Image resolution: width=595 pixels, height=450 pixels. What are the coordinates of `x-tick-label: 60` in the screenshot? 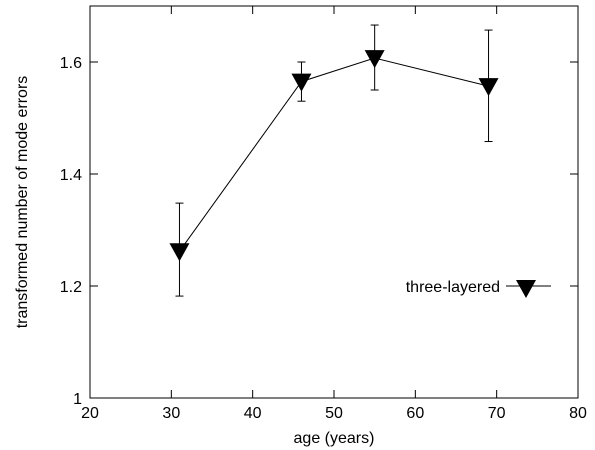 It's located at (415, 413).